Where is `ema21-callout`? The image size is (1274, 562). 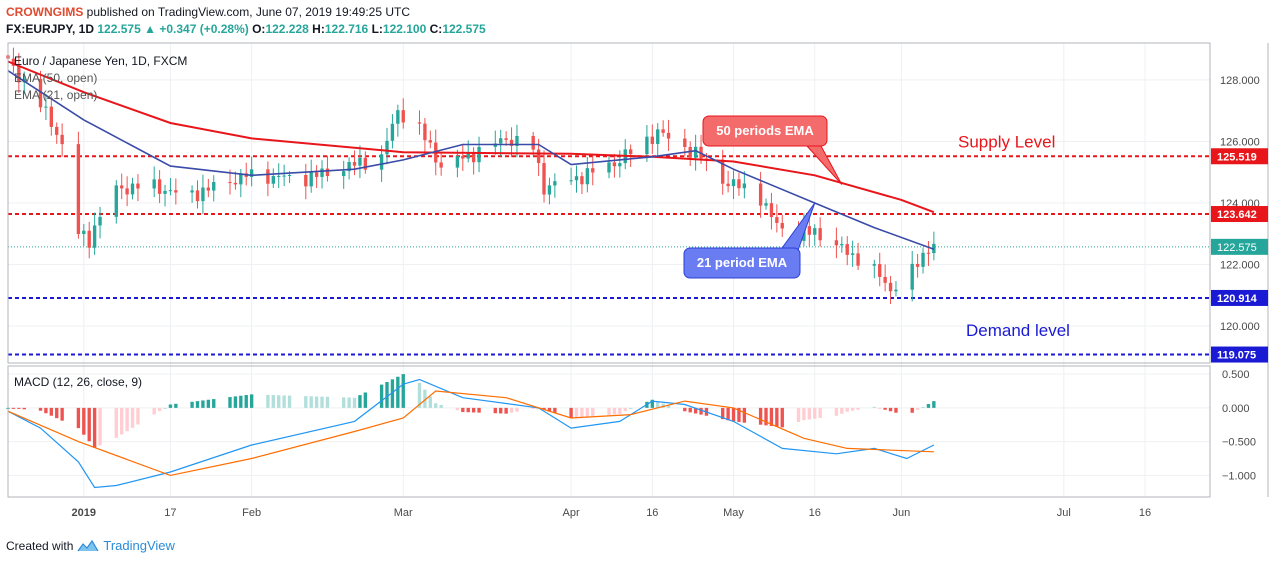 ema21-callout is located at coordinates (742, 263).